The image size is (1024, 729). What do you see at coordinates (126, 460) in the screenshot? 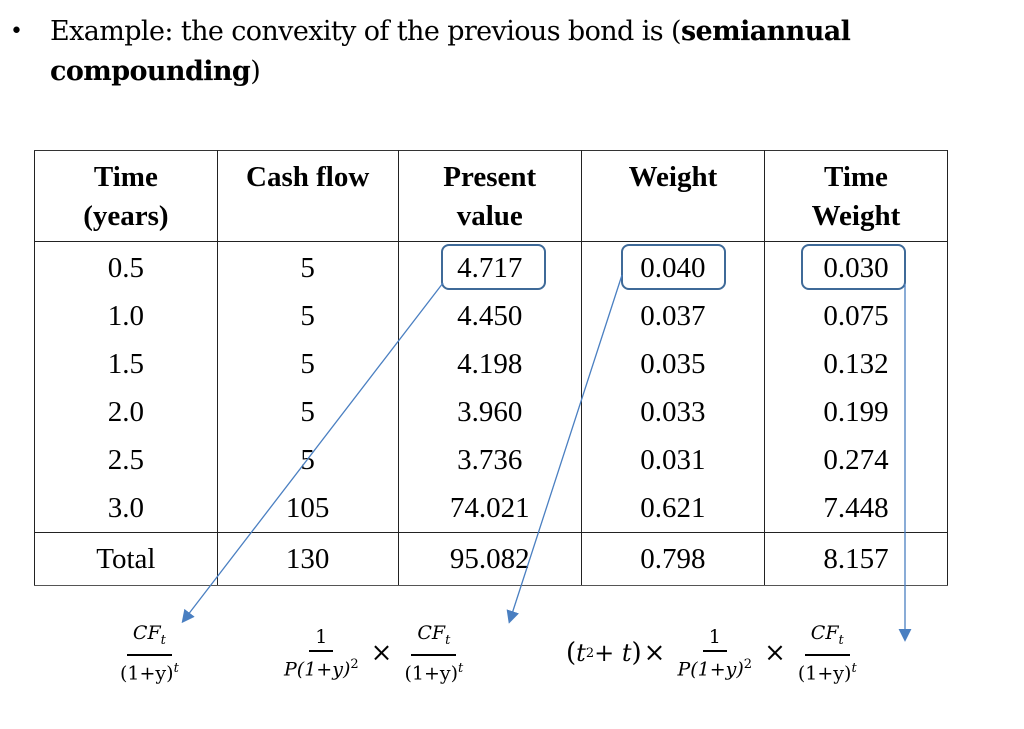
I see `cell-time: 2.5` at bounding box center [126, 460].